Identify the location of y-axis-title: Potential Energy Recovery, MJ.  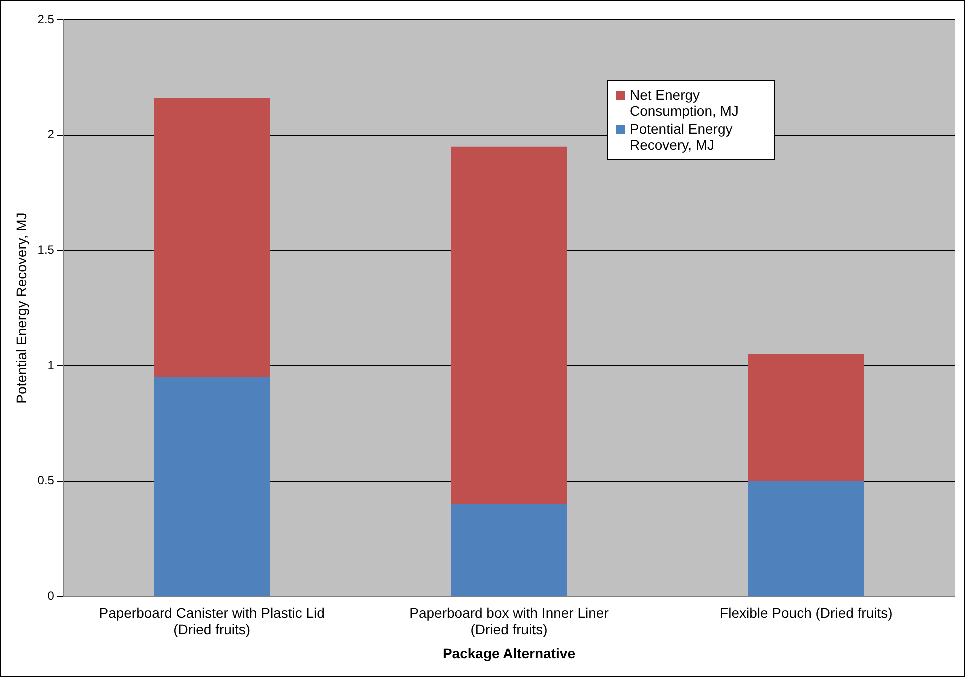
(21, 308).